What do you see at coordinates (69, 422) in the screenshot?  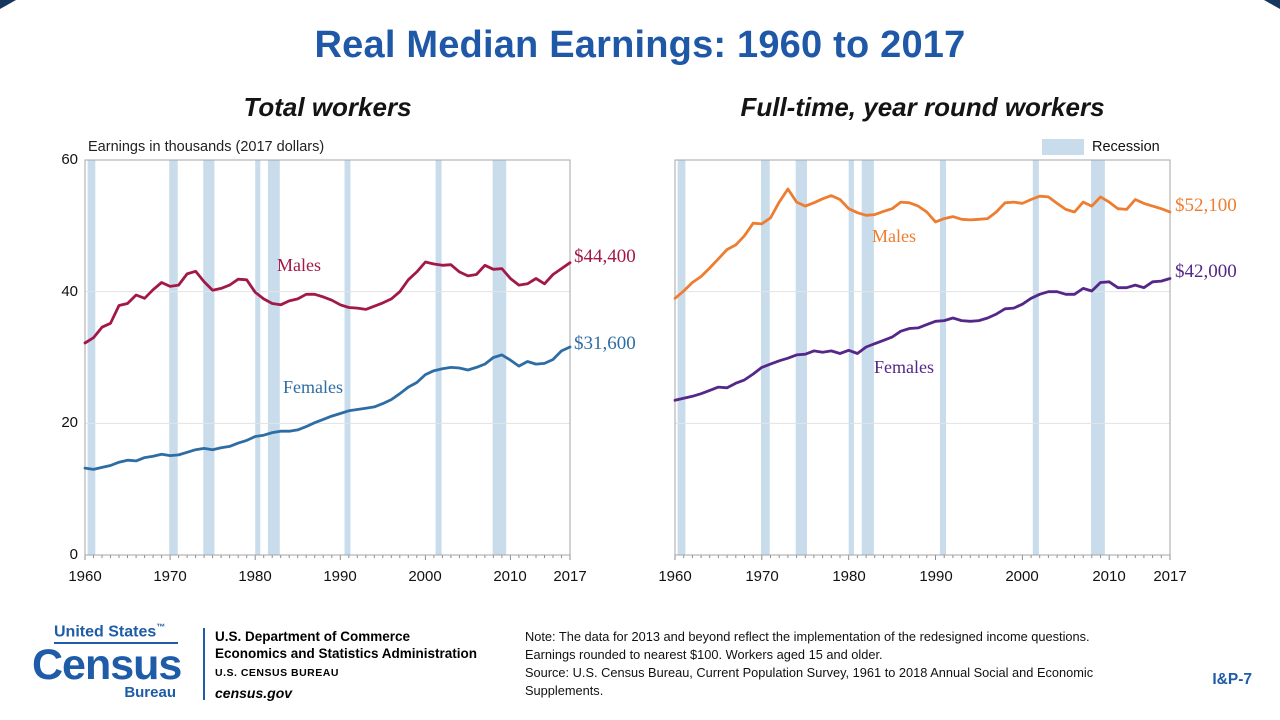 I see `y-tick-label: 20` at bounding box center [69, 422].